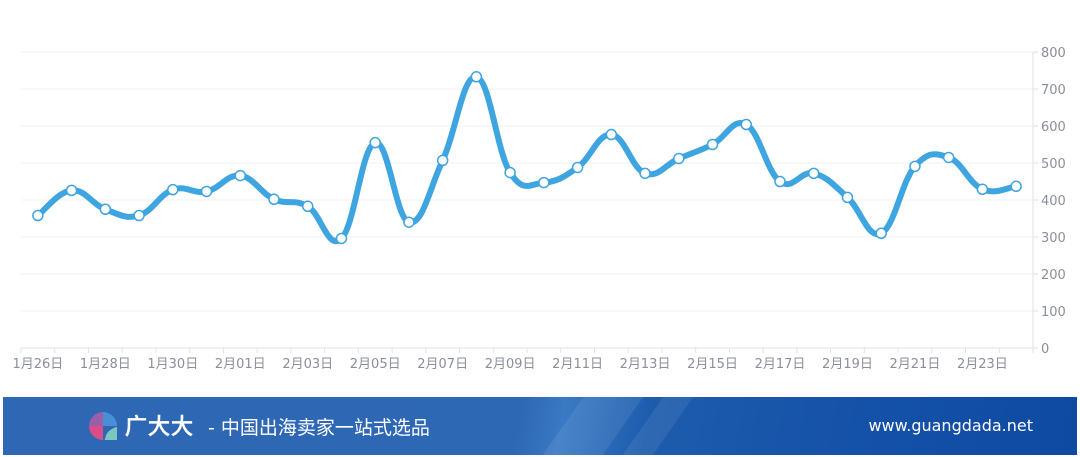 The image size is (1080, 457). Describe the element at coordinates (982, 364) in the screenshot. I see `x-tick-label: 2月23日` at that location.